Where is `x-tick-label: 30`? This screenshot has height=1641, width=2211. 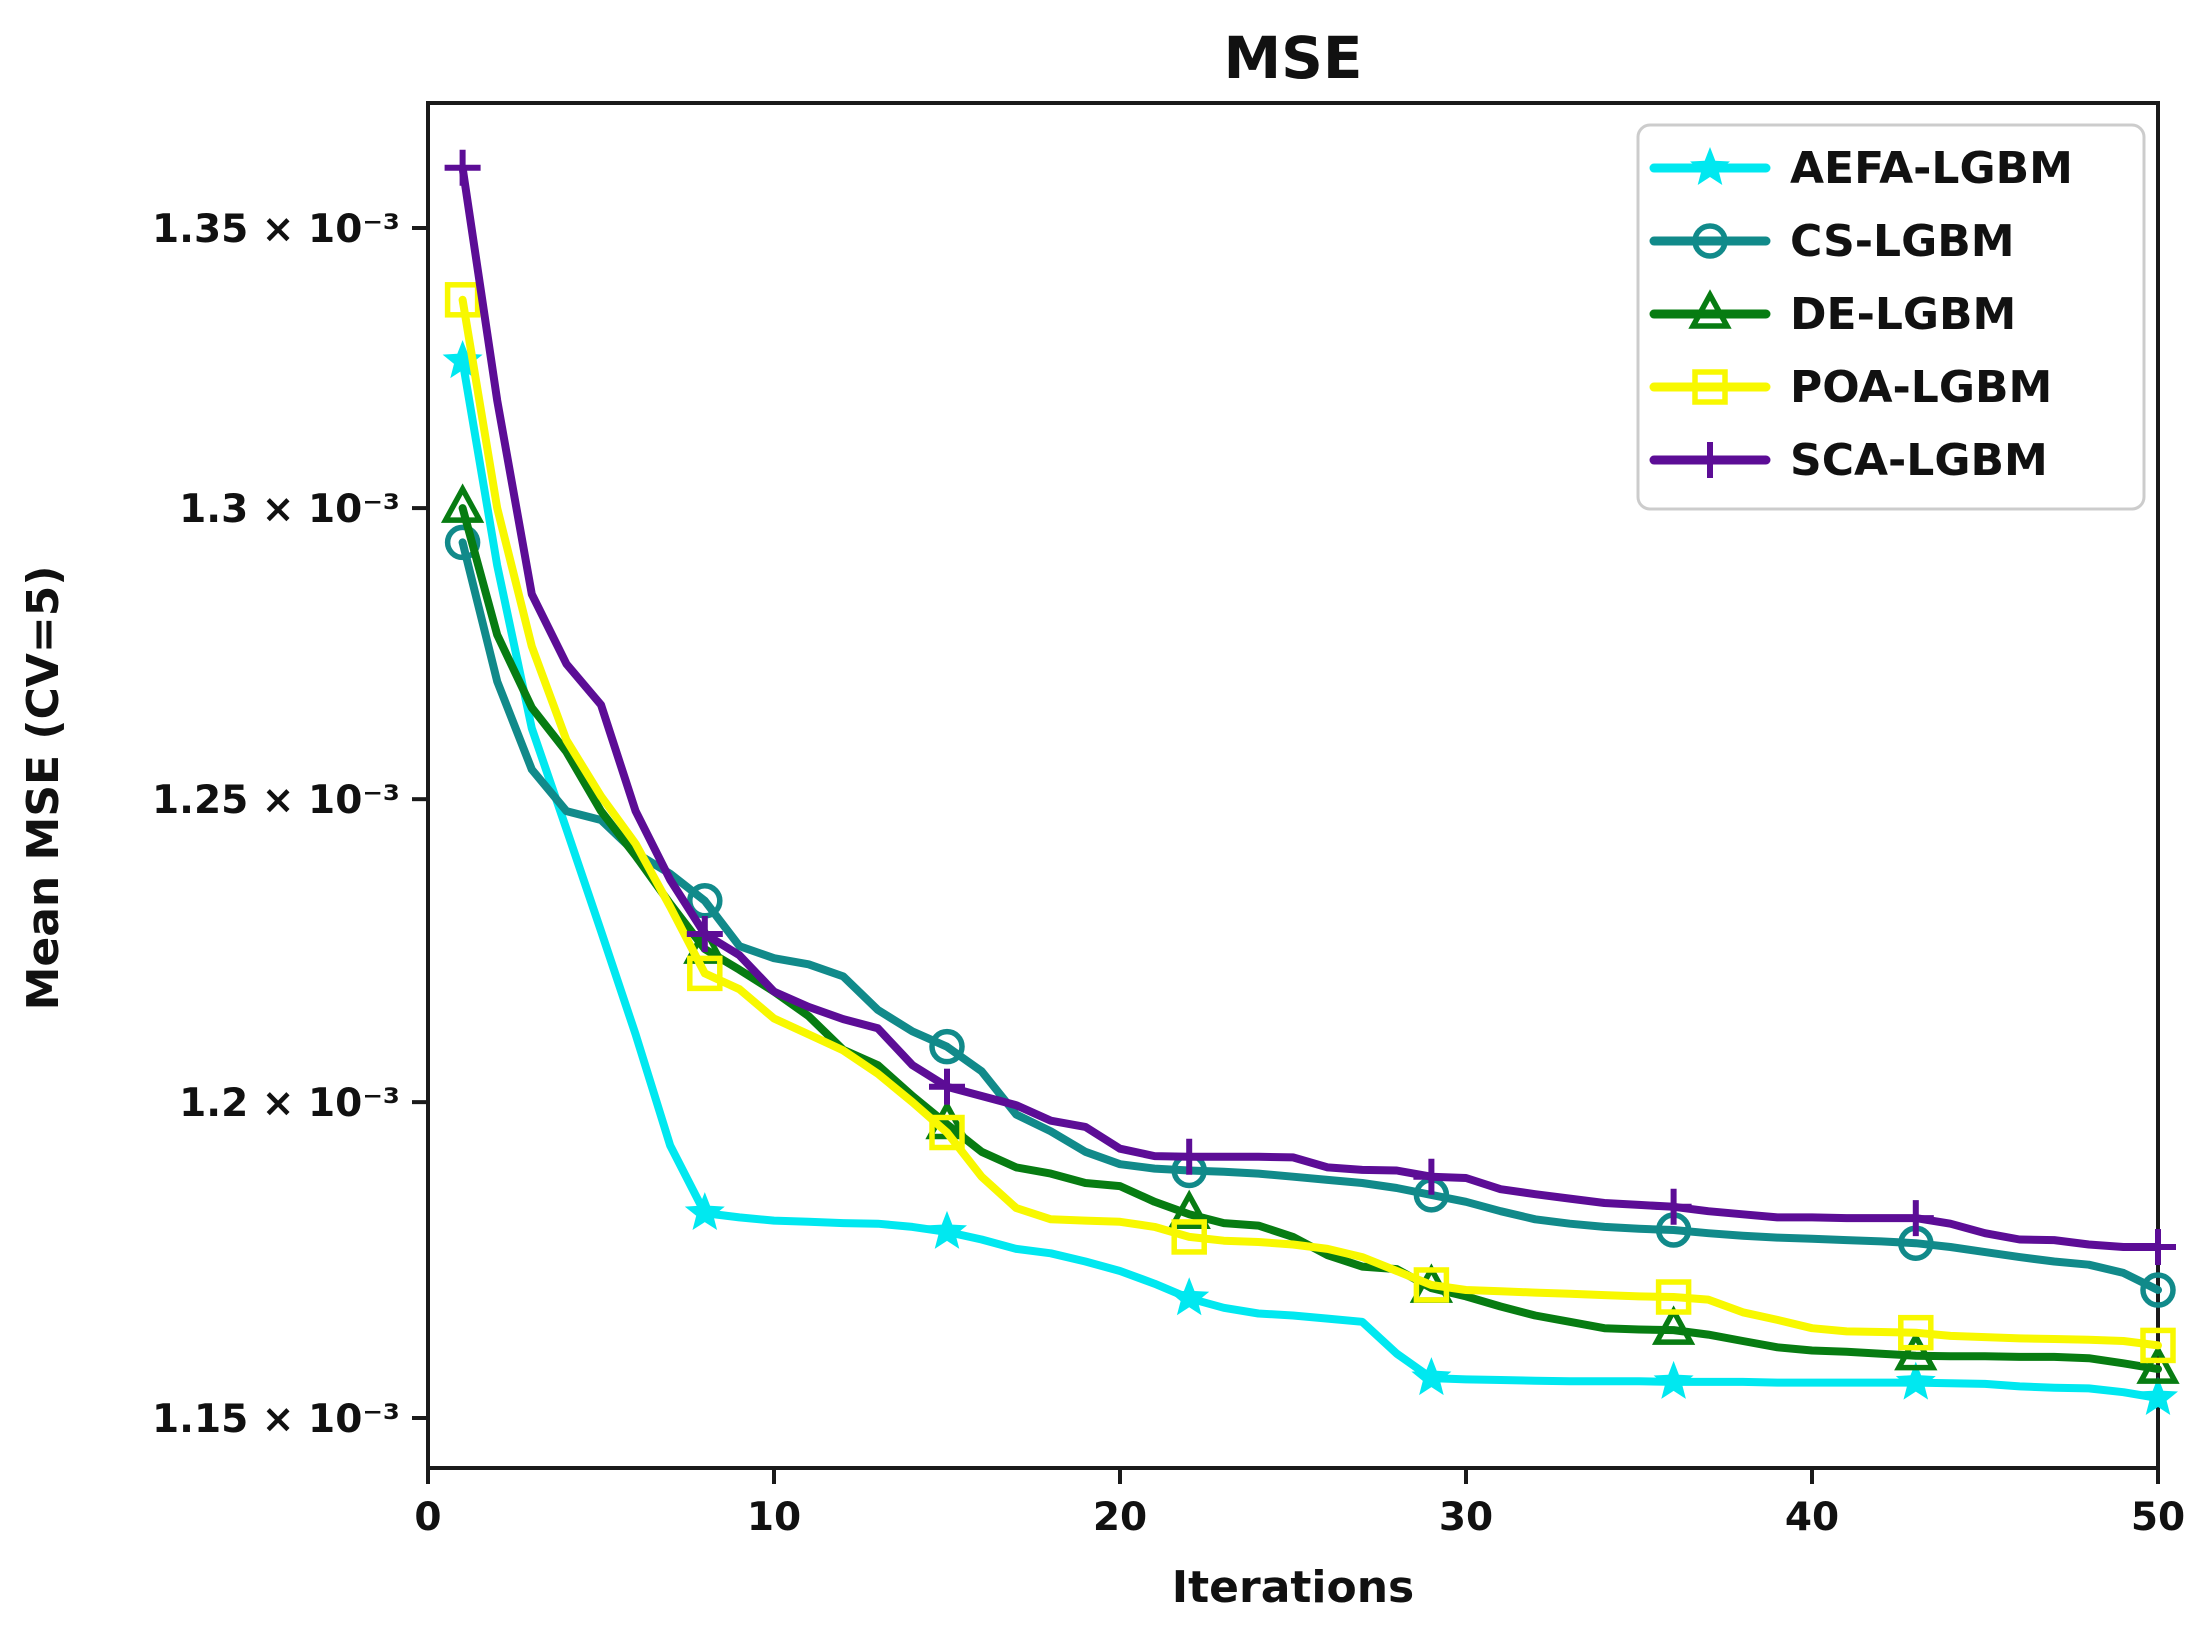 x-tick-label: 30 is located at coordinates (1466, 1517).